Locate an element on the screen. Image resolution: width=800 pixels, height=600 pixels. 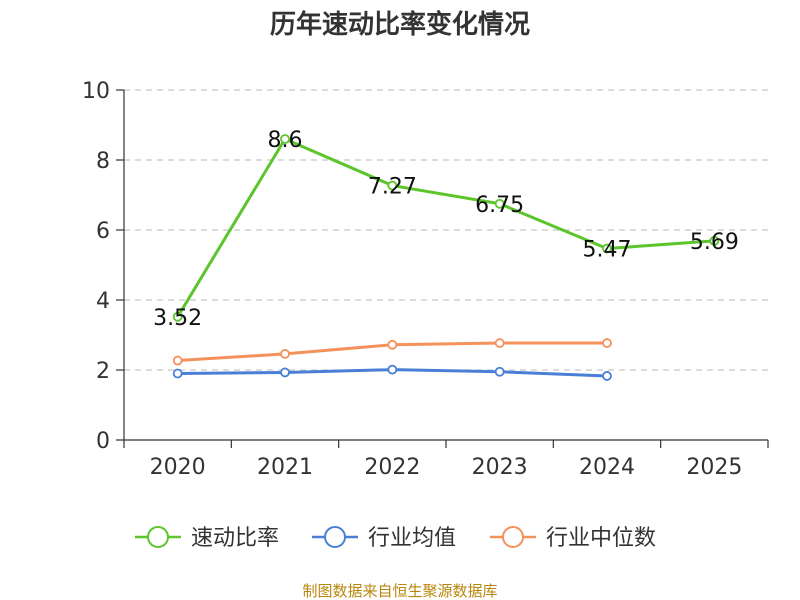
data-label: 7.27 is located at coordinates (392, 187).